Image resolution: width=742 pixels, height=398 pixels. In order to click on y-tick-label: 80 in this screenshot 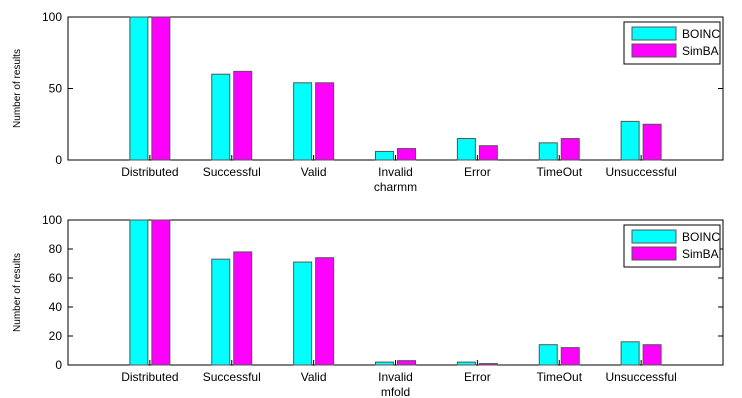, I will do `click(56, 249)`.